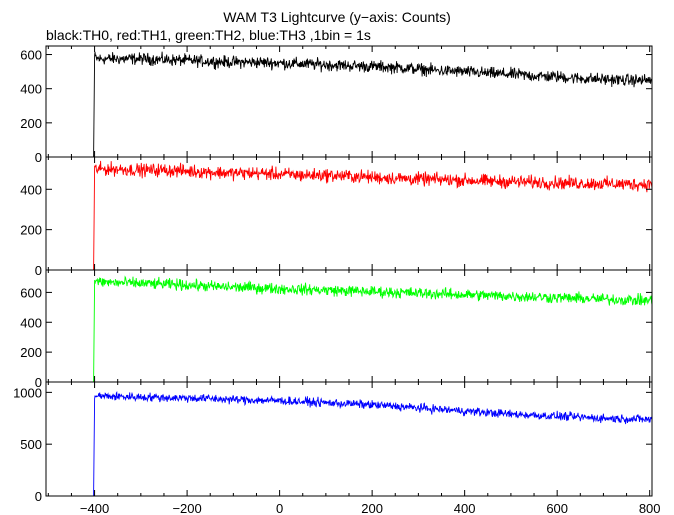 The image size is (674, 515). What do you see at coordinates (279, 508) in the screenshot?
I see `x-tick-label: 0` at bounding box center [279, 508].